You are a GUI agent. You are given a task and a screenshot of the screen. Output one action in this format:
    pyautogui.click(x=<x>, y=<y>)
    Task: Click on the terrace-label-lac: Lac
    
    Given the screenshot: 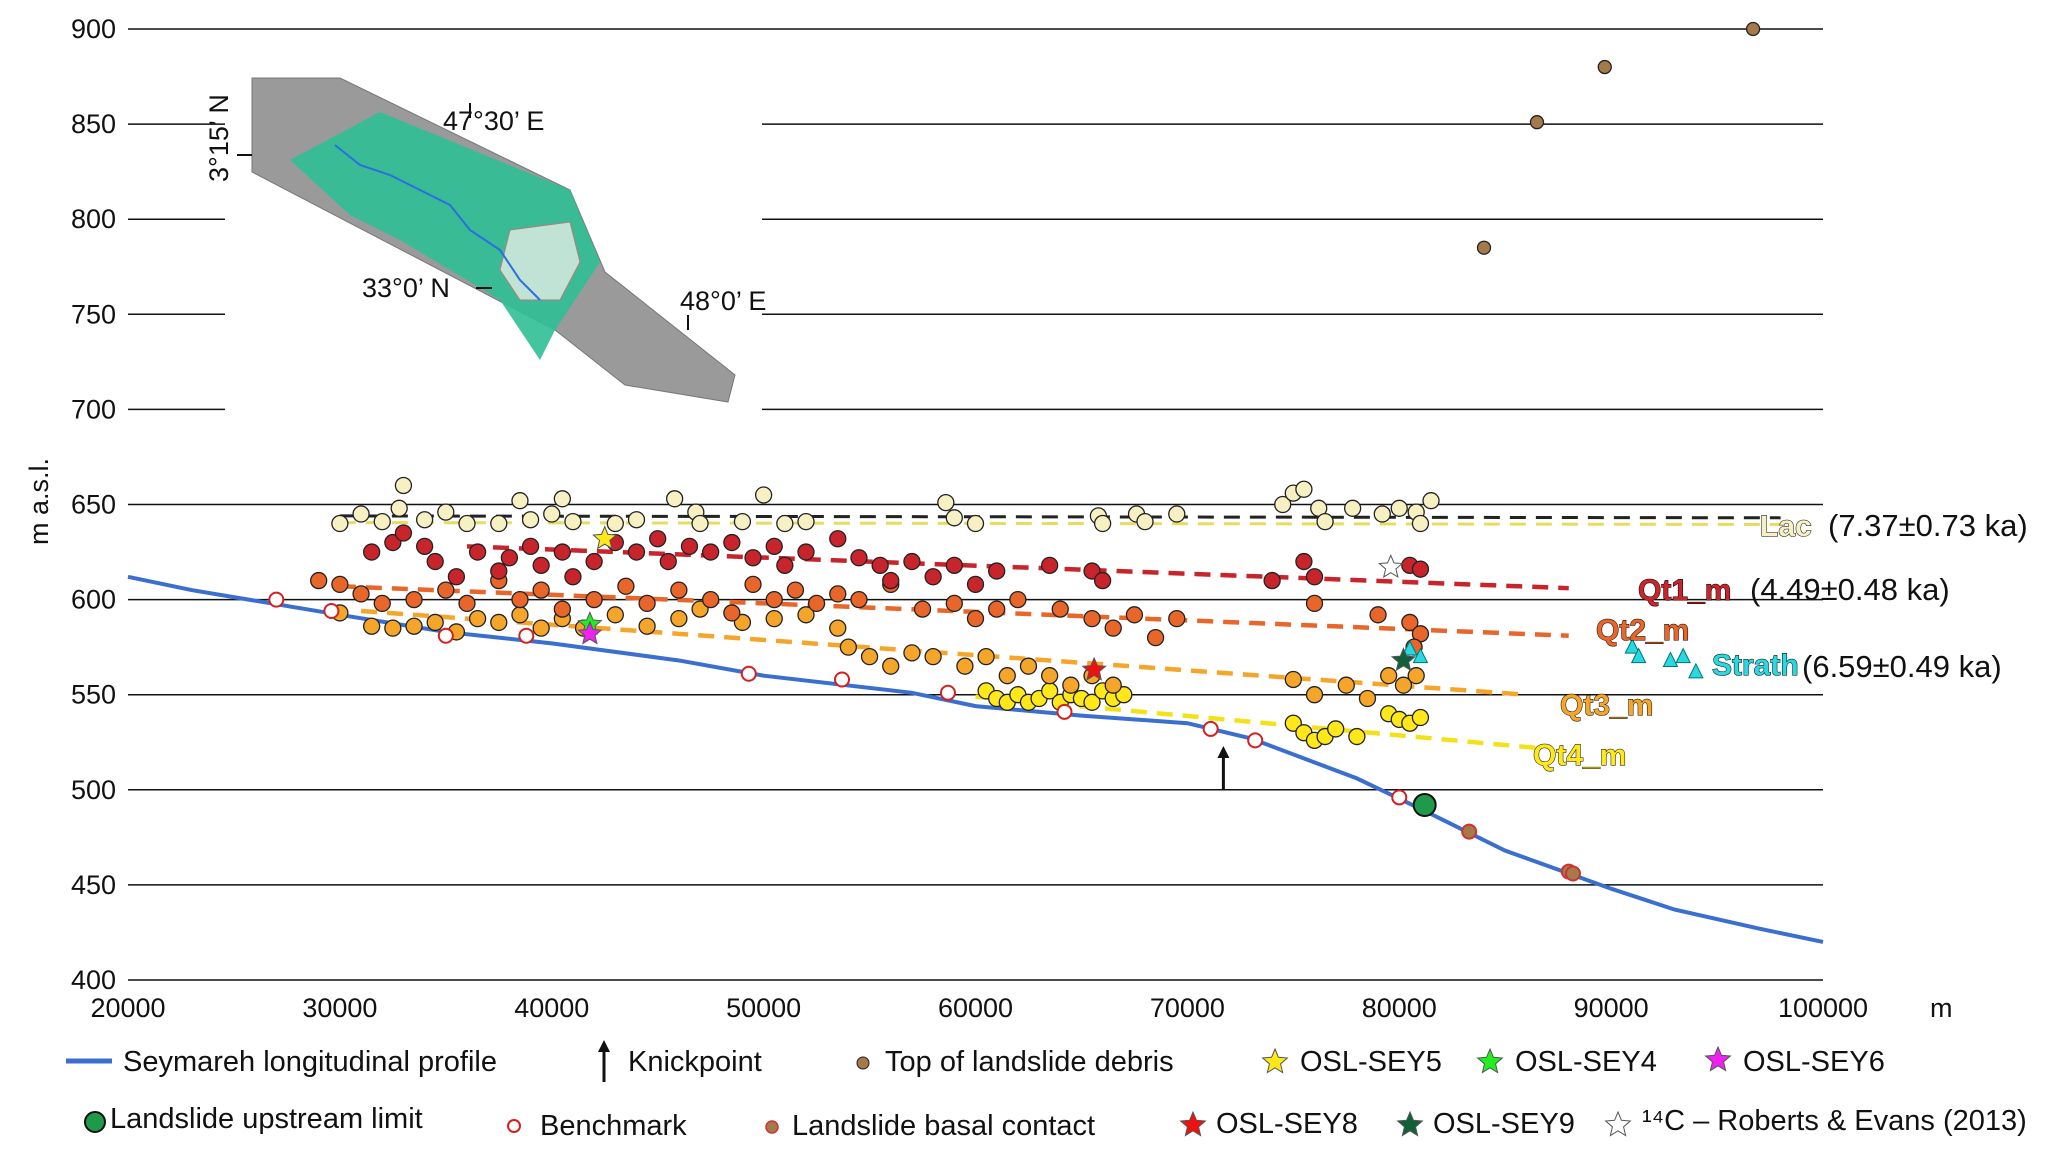 What is the action you would take?
    pyautogui.click(x=1786, y=526)
    